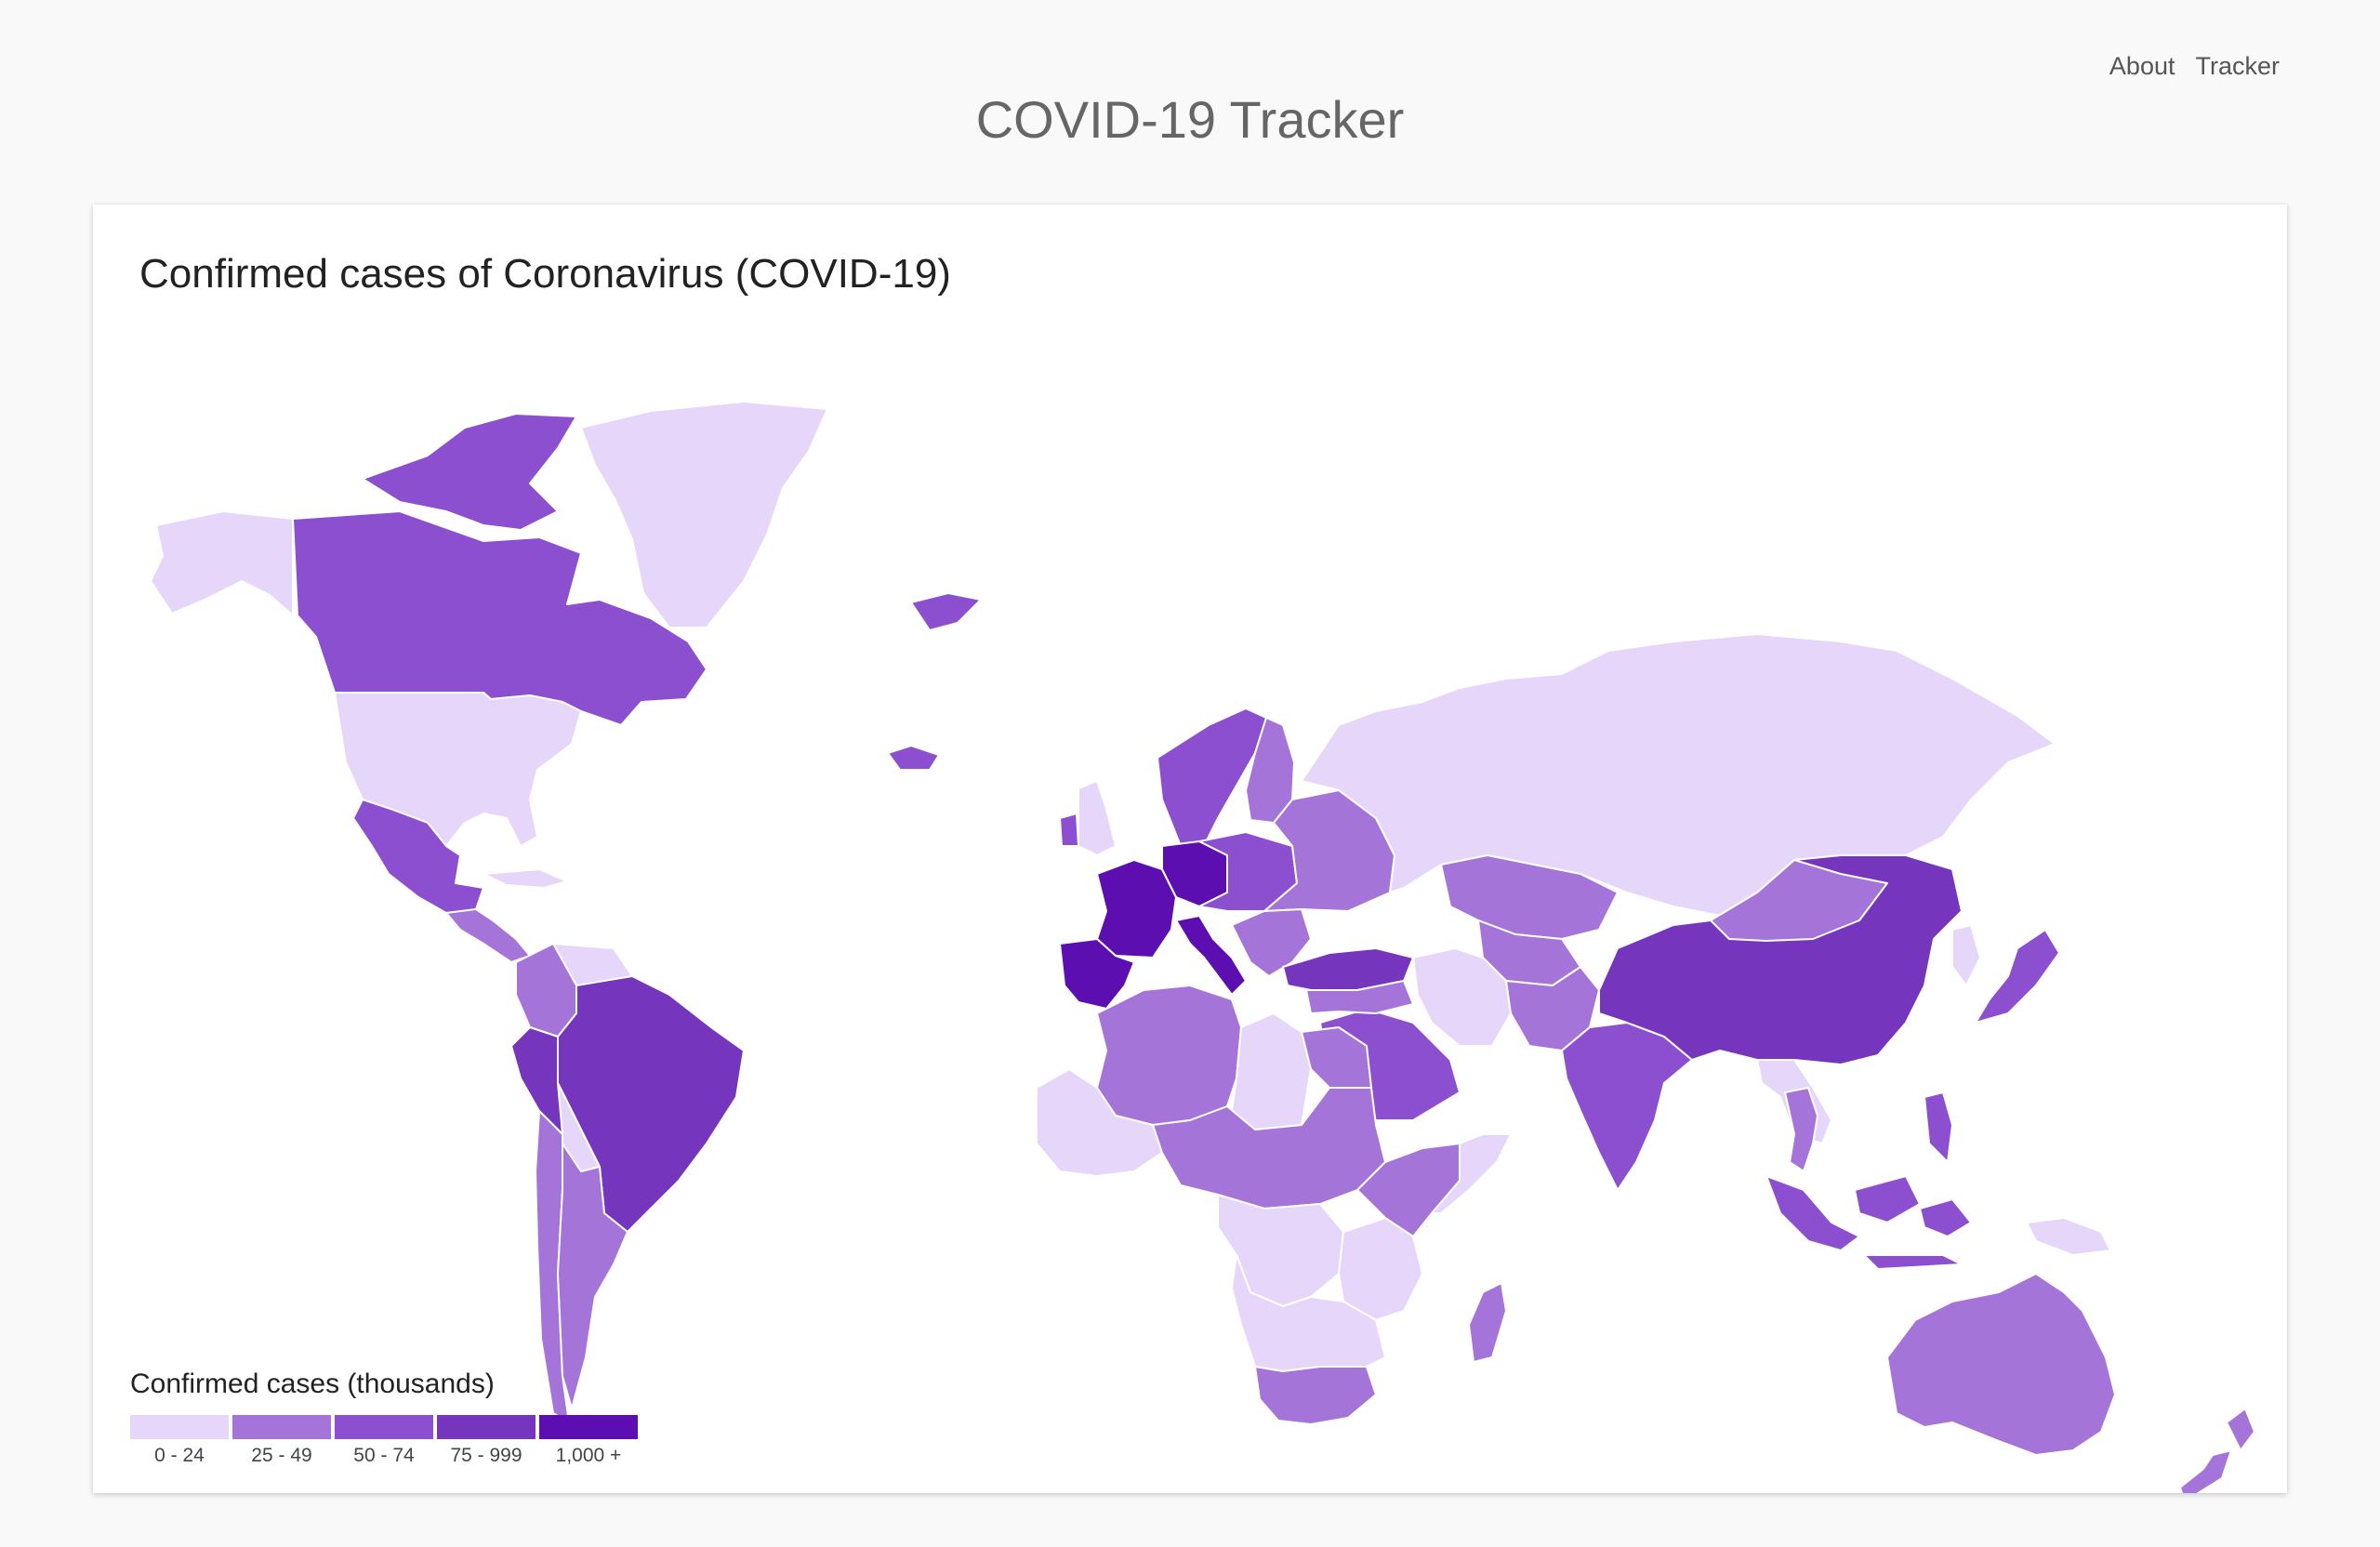  I want to click on region-libya, so click(1271, 1071).